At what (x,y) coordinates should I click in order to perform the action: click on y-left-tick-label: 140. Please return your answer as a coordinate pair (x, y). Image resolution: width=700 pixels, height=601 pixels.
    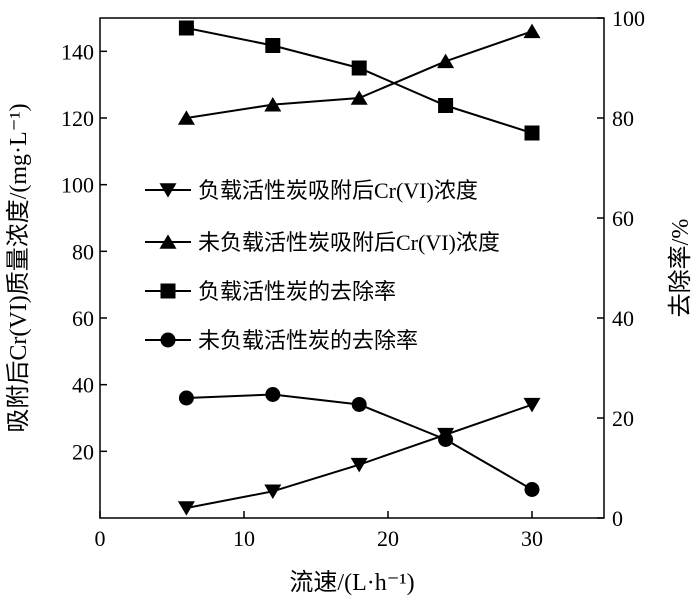
    Looking at the image, I should click on (77, 51).